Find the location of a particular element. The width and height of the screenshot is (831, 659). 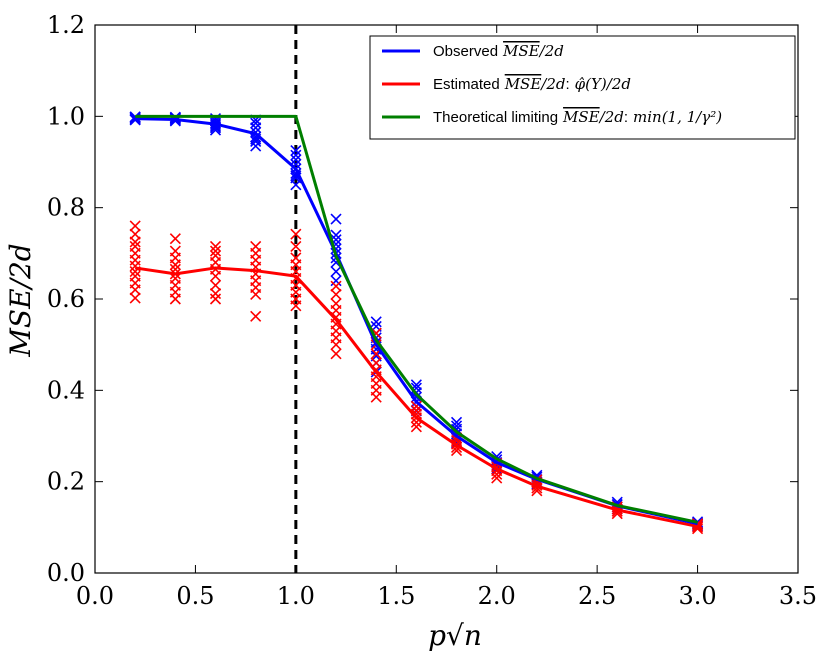

x-tick-label: 2.5 is located at coordinates (597, 596).